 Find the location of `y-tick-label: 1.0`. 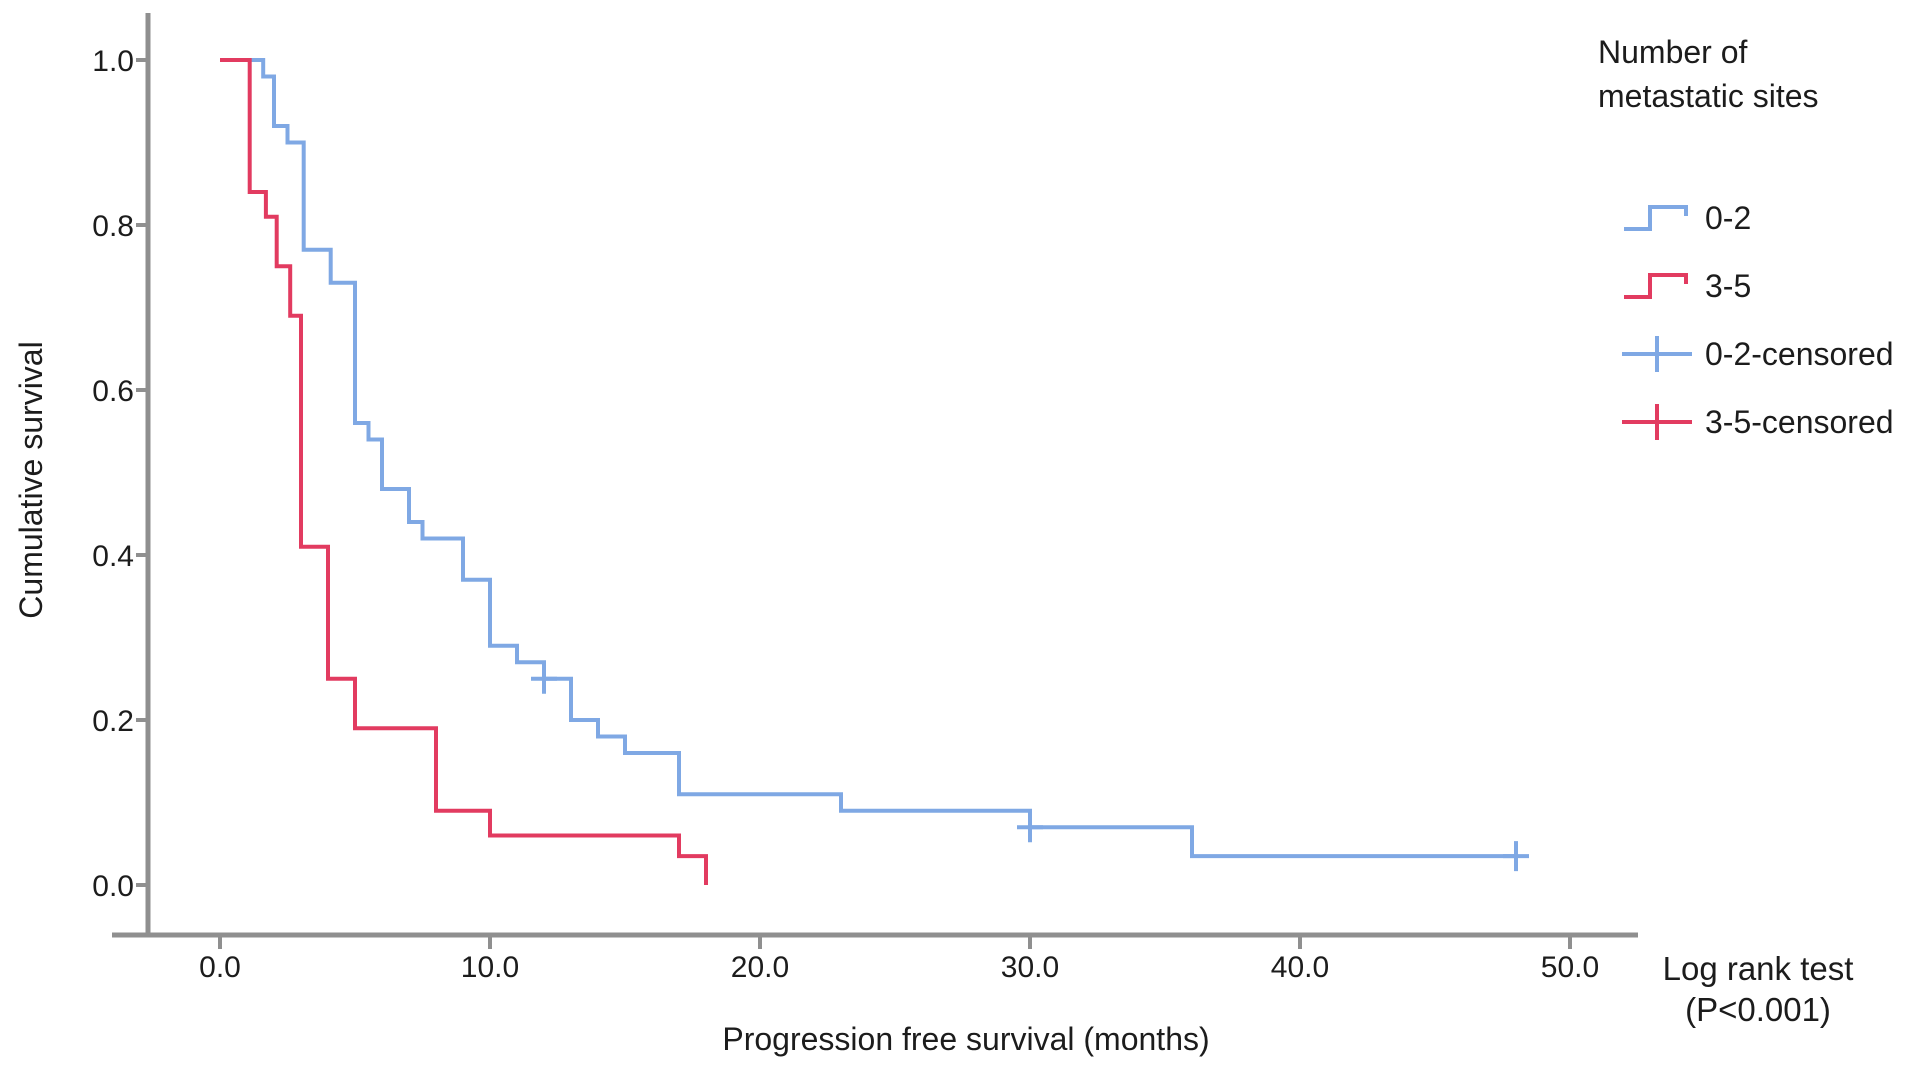

y-tick-label: 1.0 is located at coordinates (113, 61).